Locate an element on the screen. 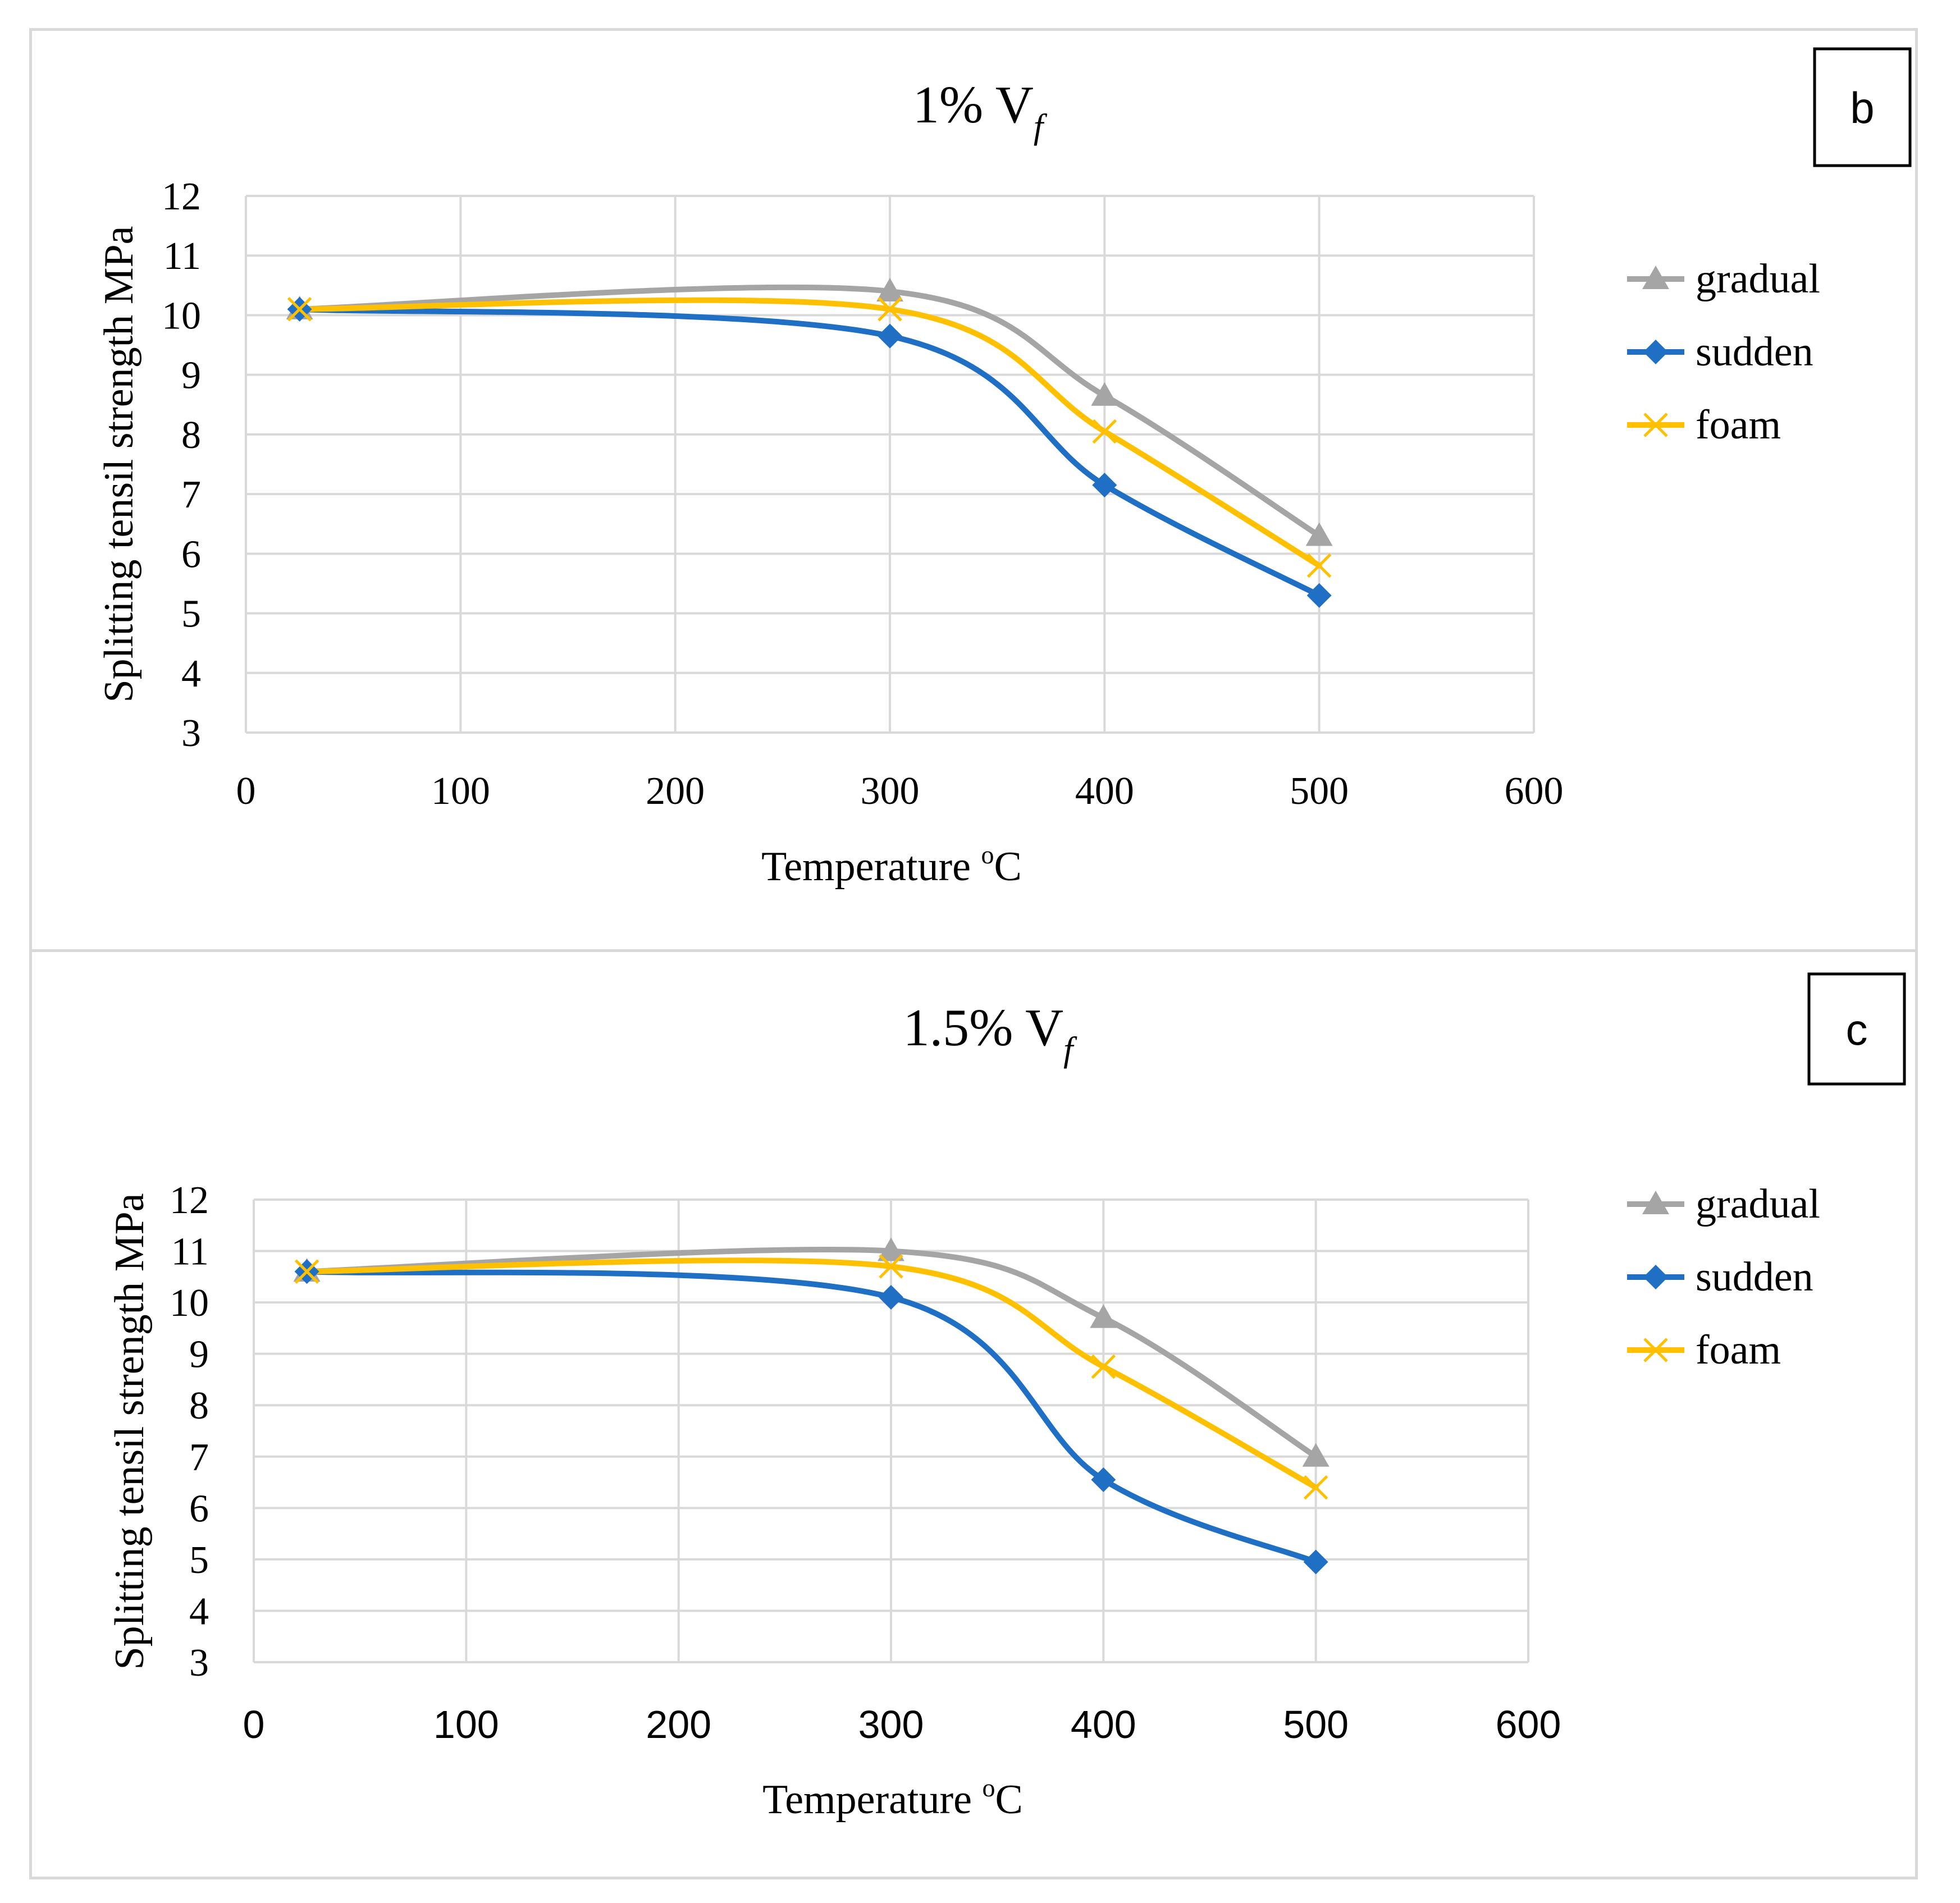 The height and width of the screenshot is (1903, 1960). chart-title: 1.5% Vf is located at coordinates (990, 1034).